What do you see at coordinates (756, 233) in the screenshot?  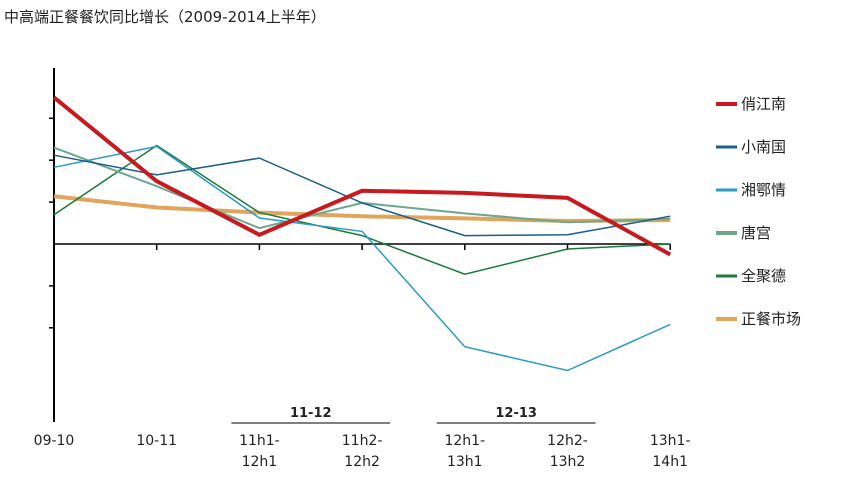 I see `legend-label: 唐宫` at bounding box center [756, 233].